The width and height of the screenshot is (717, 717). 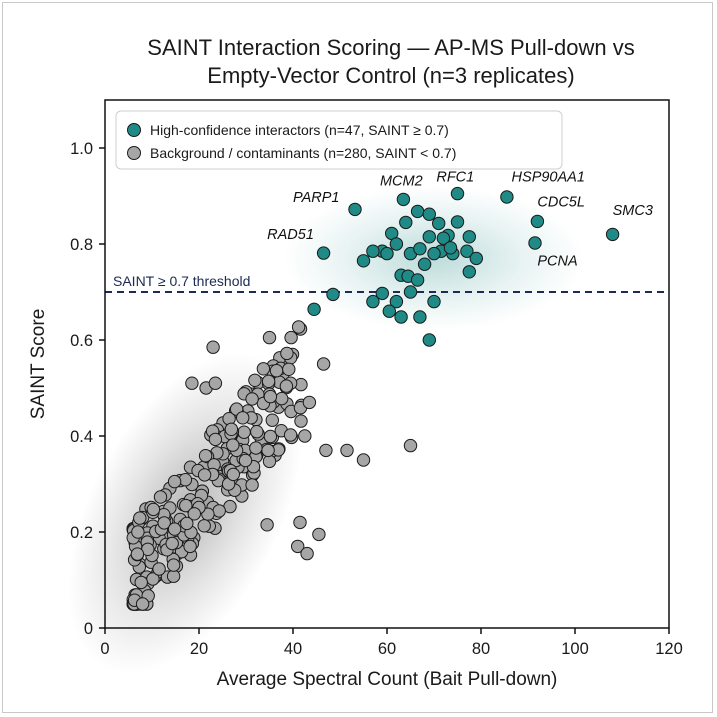 What do you see at coordinates (575, 649) in the screenshot?
I see `x-tick-label: 100` at bounding box center [575, 649].